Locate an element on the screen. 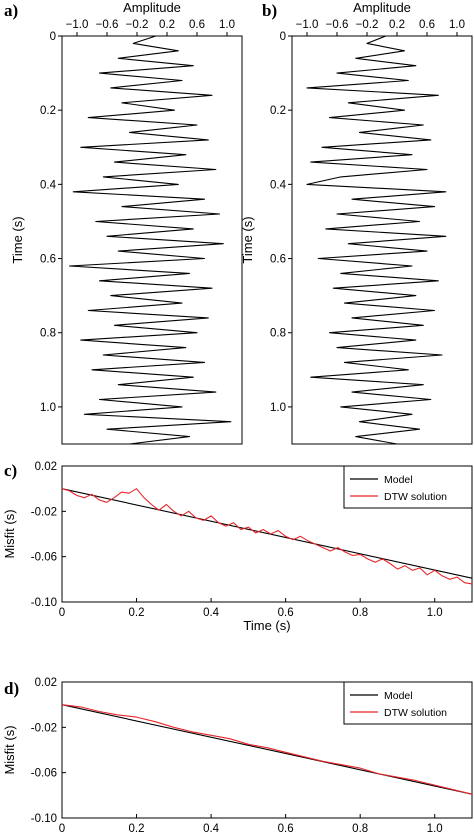 The image size is (474, 832). panel-label-d: d) is located at coordinates (11, 688).